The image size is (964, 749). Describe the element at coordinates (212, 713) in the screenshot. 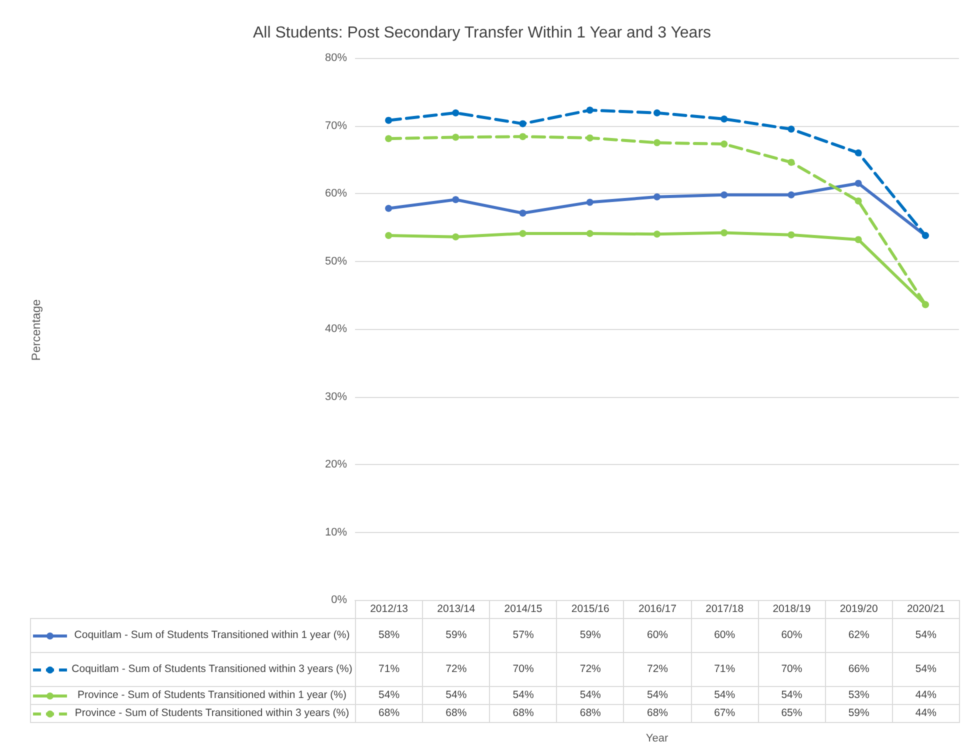

I see `legend-label: Province - Sum of Students Transitioned within 3 years (%)` at that location.